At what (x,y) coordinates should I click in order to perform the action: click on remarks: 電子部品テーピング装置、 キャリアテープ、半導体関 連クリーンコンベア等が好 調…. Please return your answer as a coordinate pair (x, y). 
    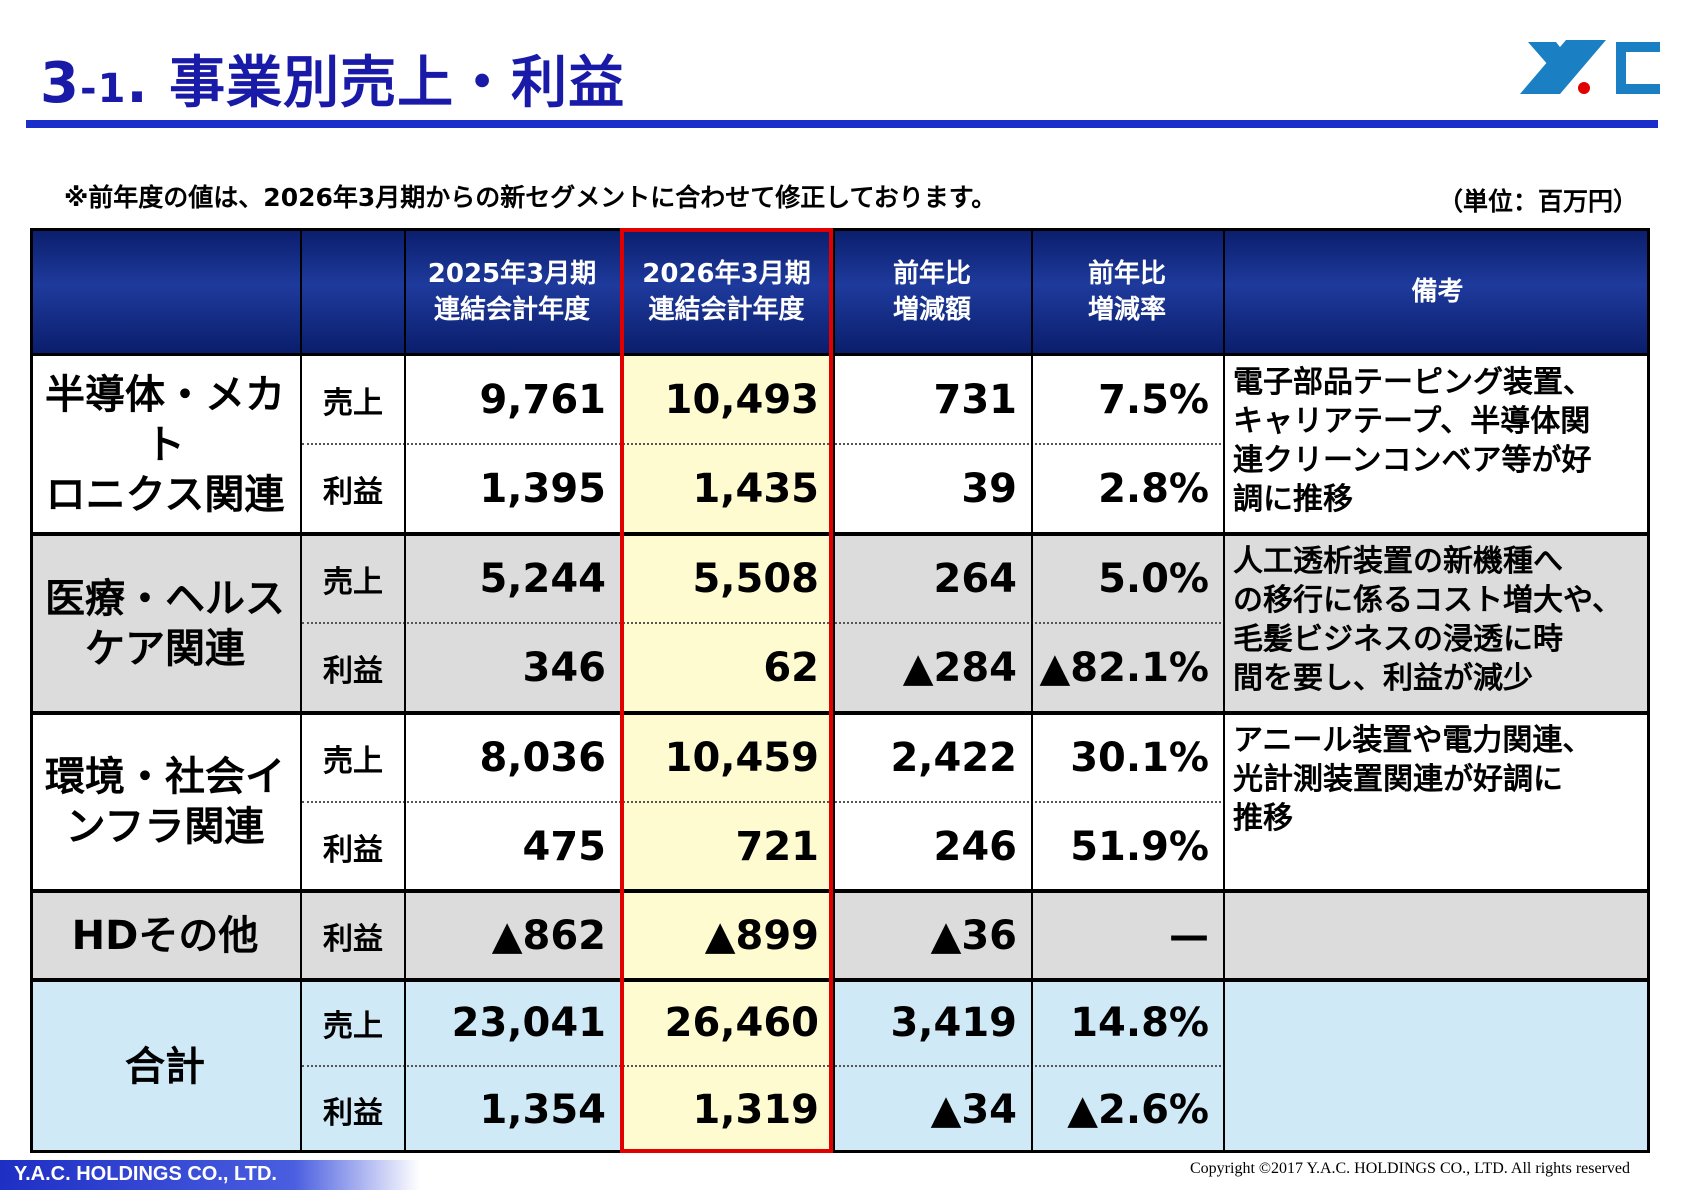
    Looking at the image, I should click on (1413, 441).